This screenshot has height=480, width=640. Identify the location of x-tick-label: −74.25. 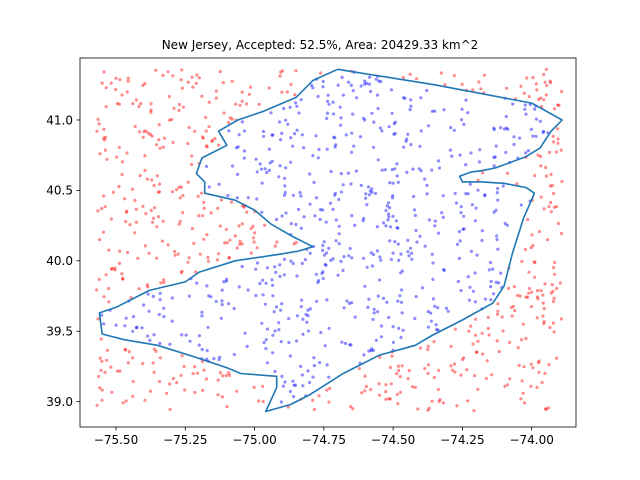
(462, 440).